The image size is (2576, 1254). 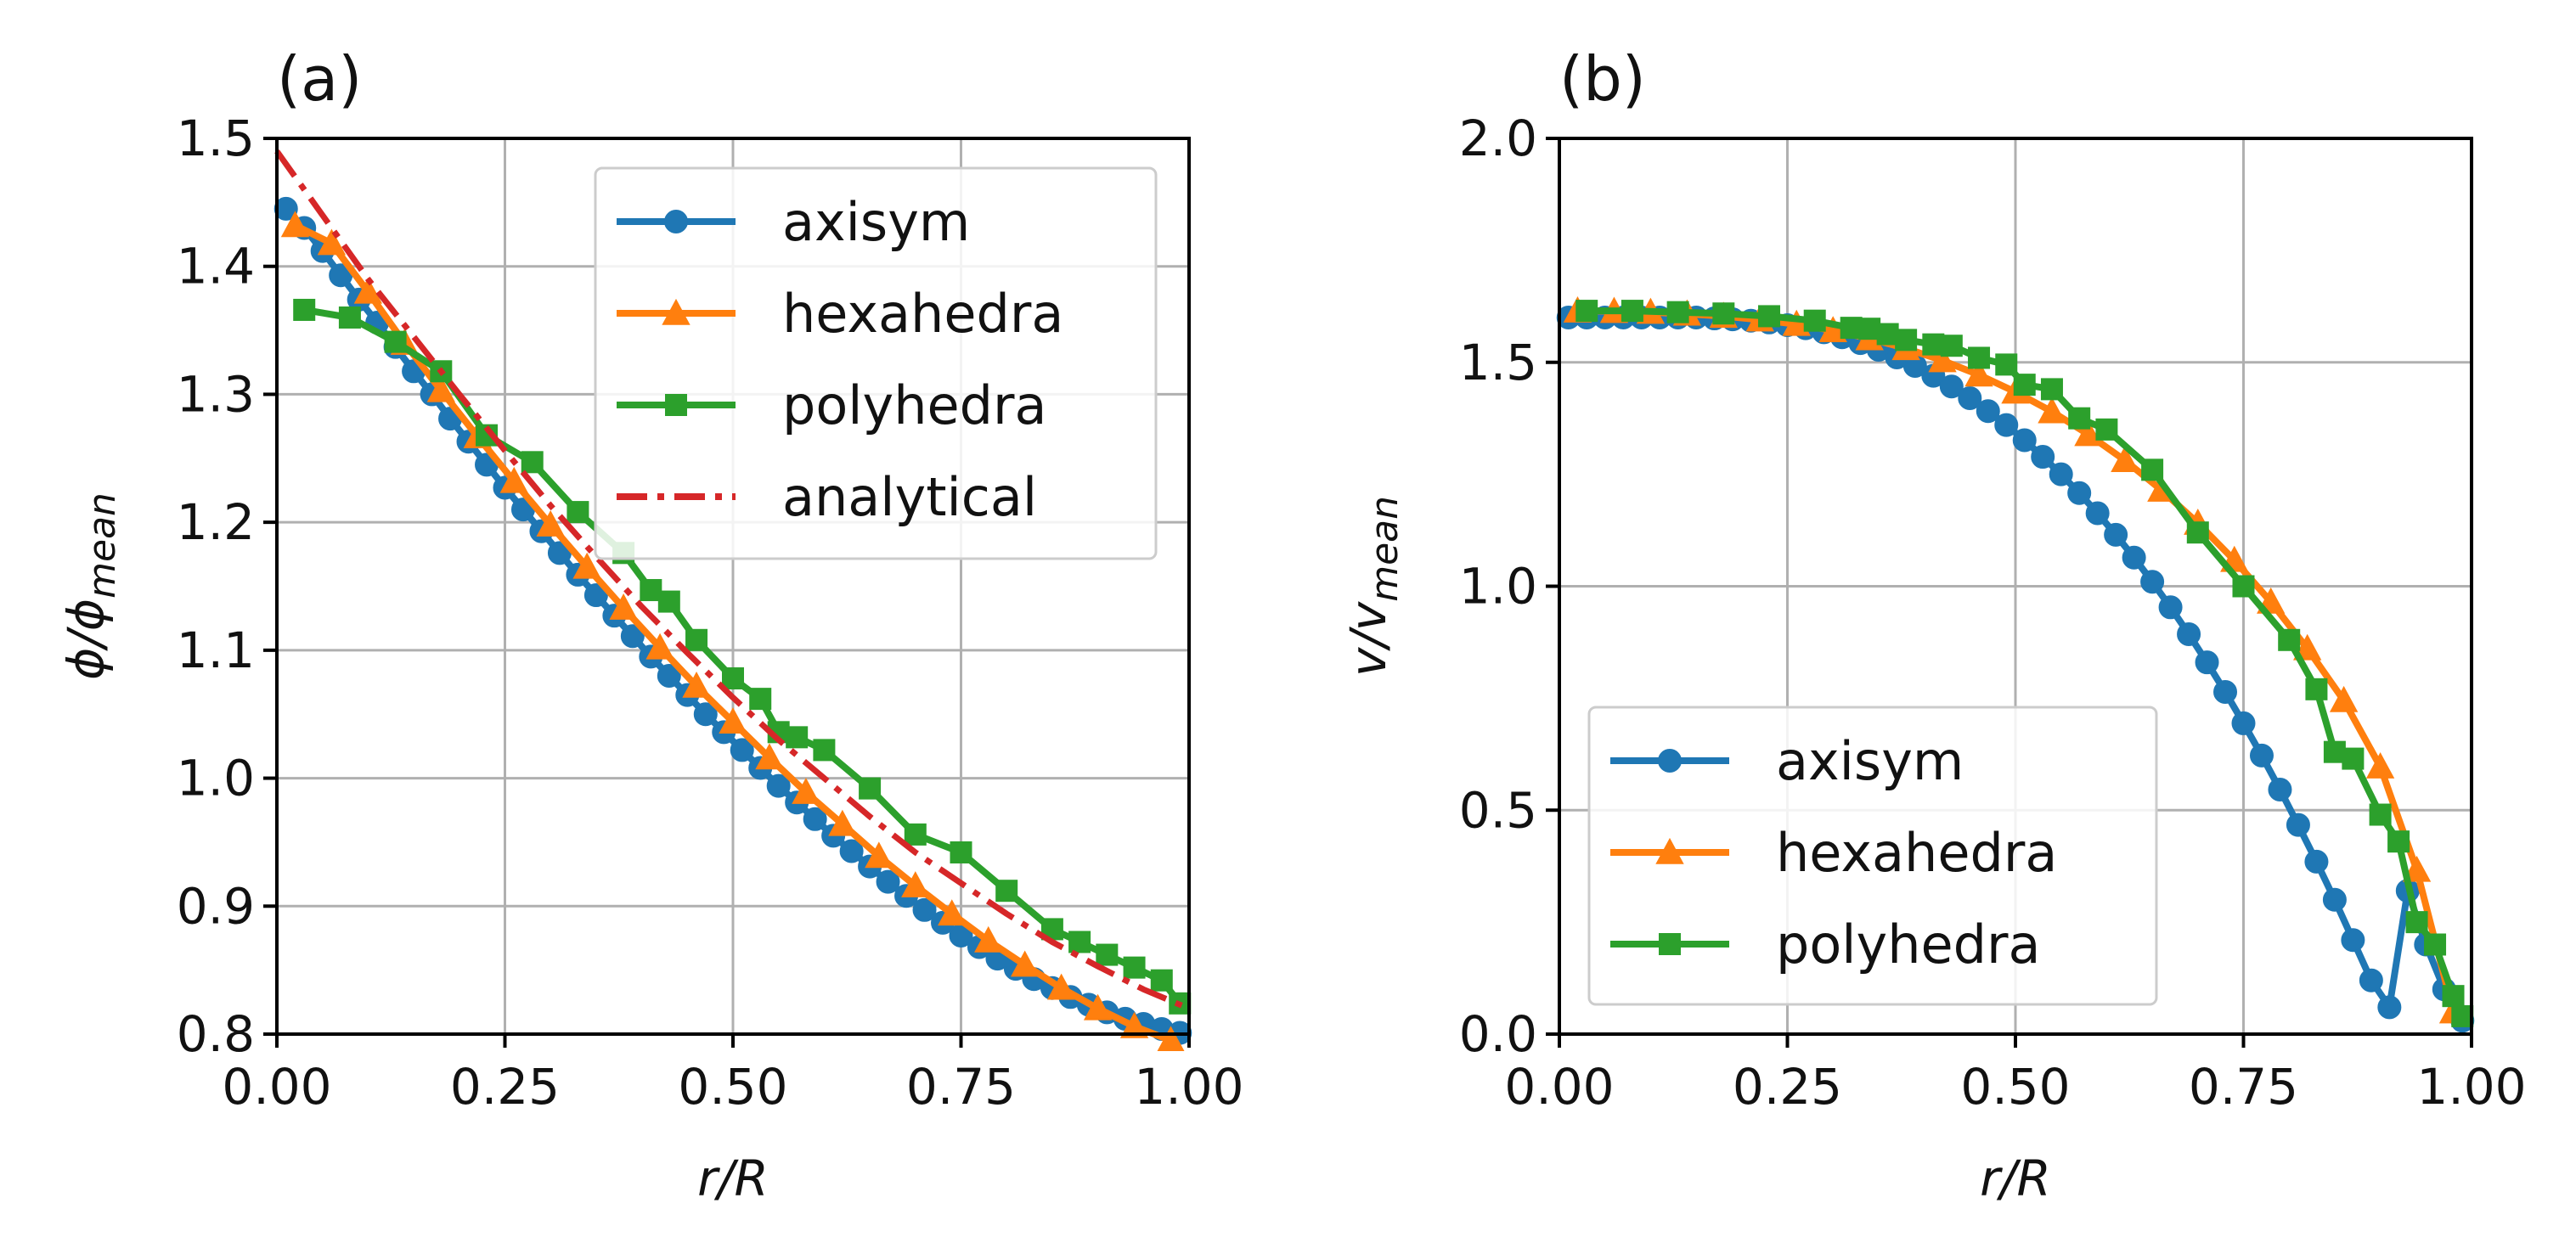 I want to click on y-tick-label: 0.8, so click(x=216, y=1034).